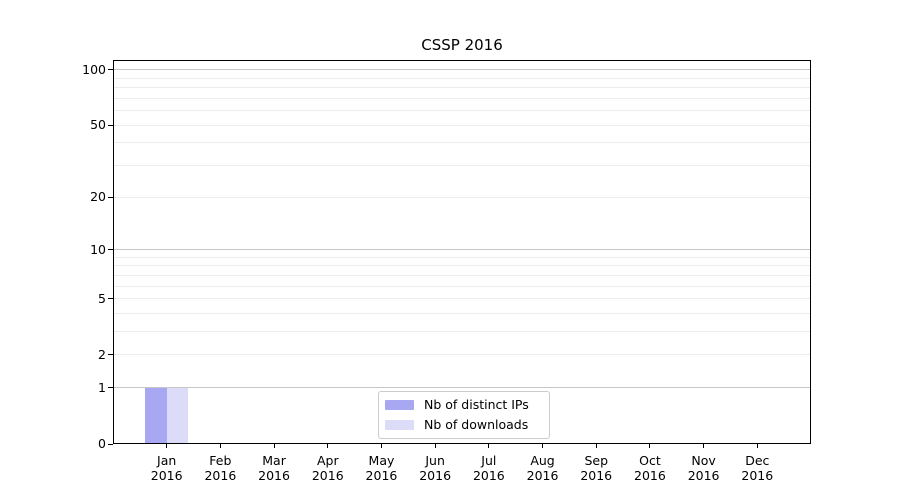 Image resolution: width=900 pixels, height=500 pixels. What do you see at coordinates (274, 468) in the screenshot?
I see `x-axis-tick-label: Mar 2016` at bounding box center [274, 468].